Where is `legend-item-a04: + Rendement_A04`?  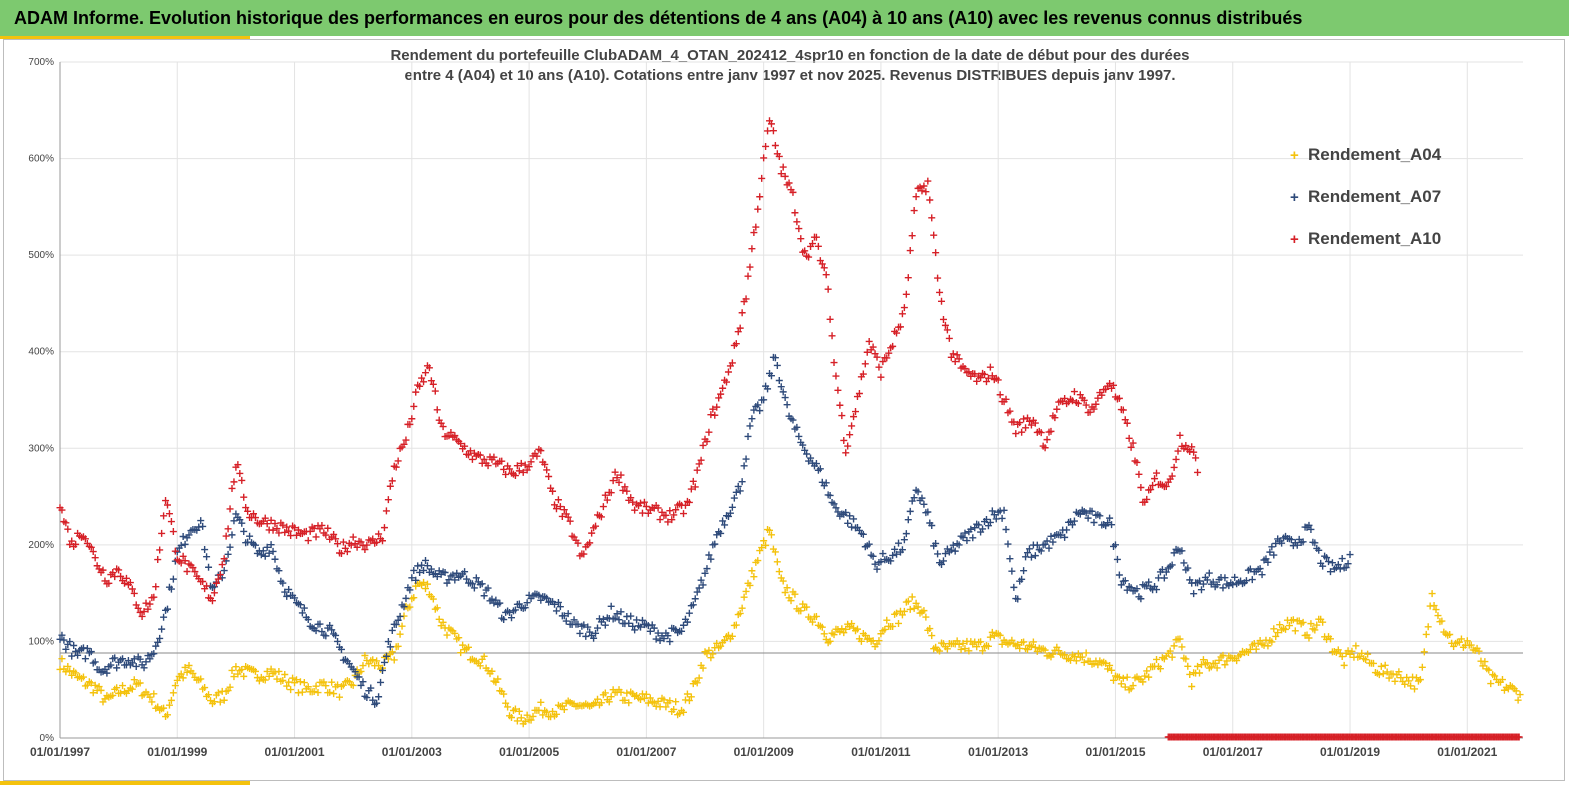
legend-item-a04: + Rendement_A04 is located at coordinates (1365, 155).